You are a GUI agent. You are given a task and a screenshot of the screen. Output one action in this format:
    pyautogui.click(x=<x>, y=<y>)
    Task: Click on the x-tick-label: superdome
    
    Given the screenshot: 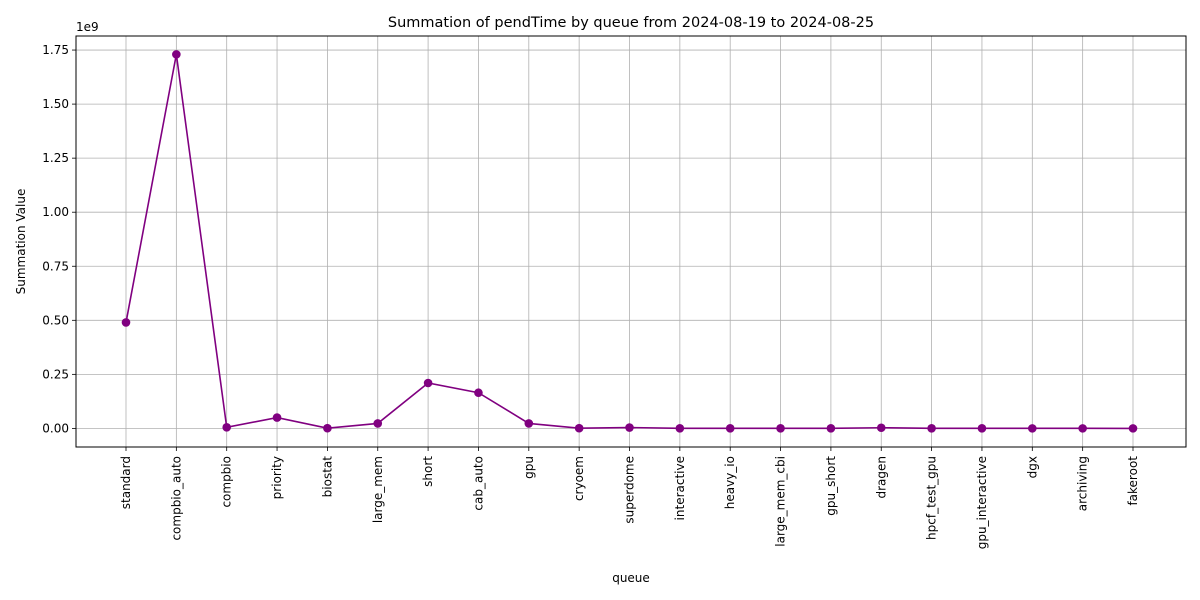 What is the action you would take?
    pyautogui.click(x=630, y=490)
    